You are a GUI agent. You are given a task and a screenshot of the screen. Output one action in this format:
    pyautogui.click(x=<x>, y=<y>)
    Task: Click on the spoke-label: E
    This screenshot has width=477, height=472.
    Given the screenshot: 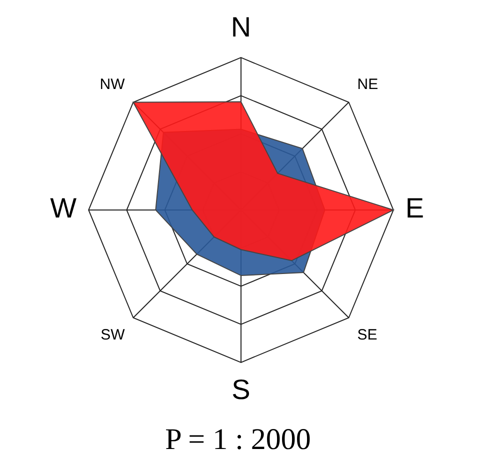 What is the action you would take?
    pyautogui.click(x=414, y=208)
    